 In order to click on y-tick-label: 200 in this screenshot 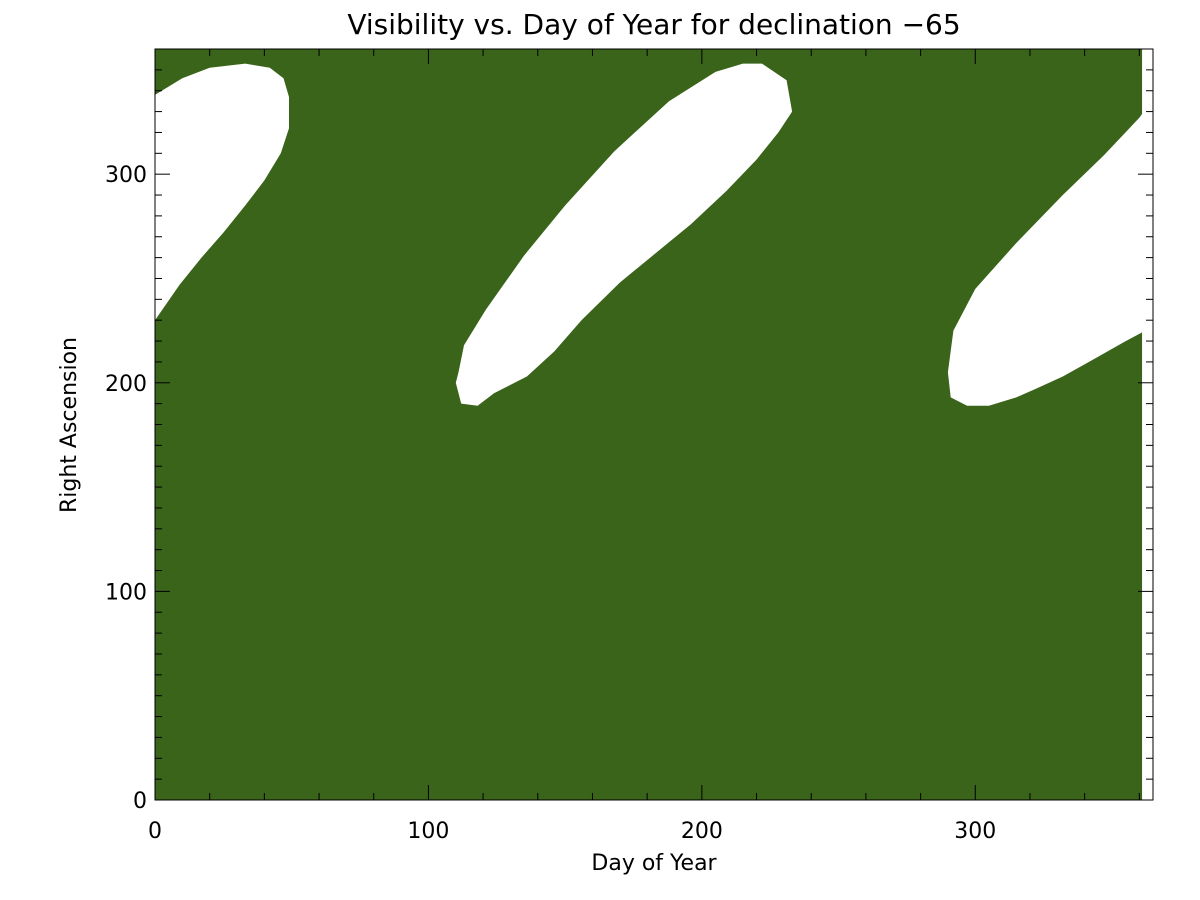, I will do `click(126, 384)`.